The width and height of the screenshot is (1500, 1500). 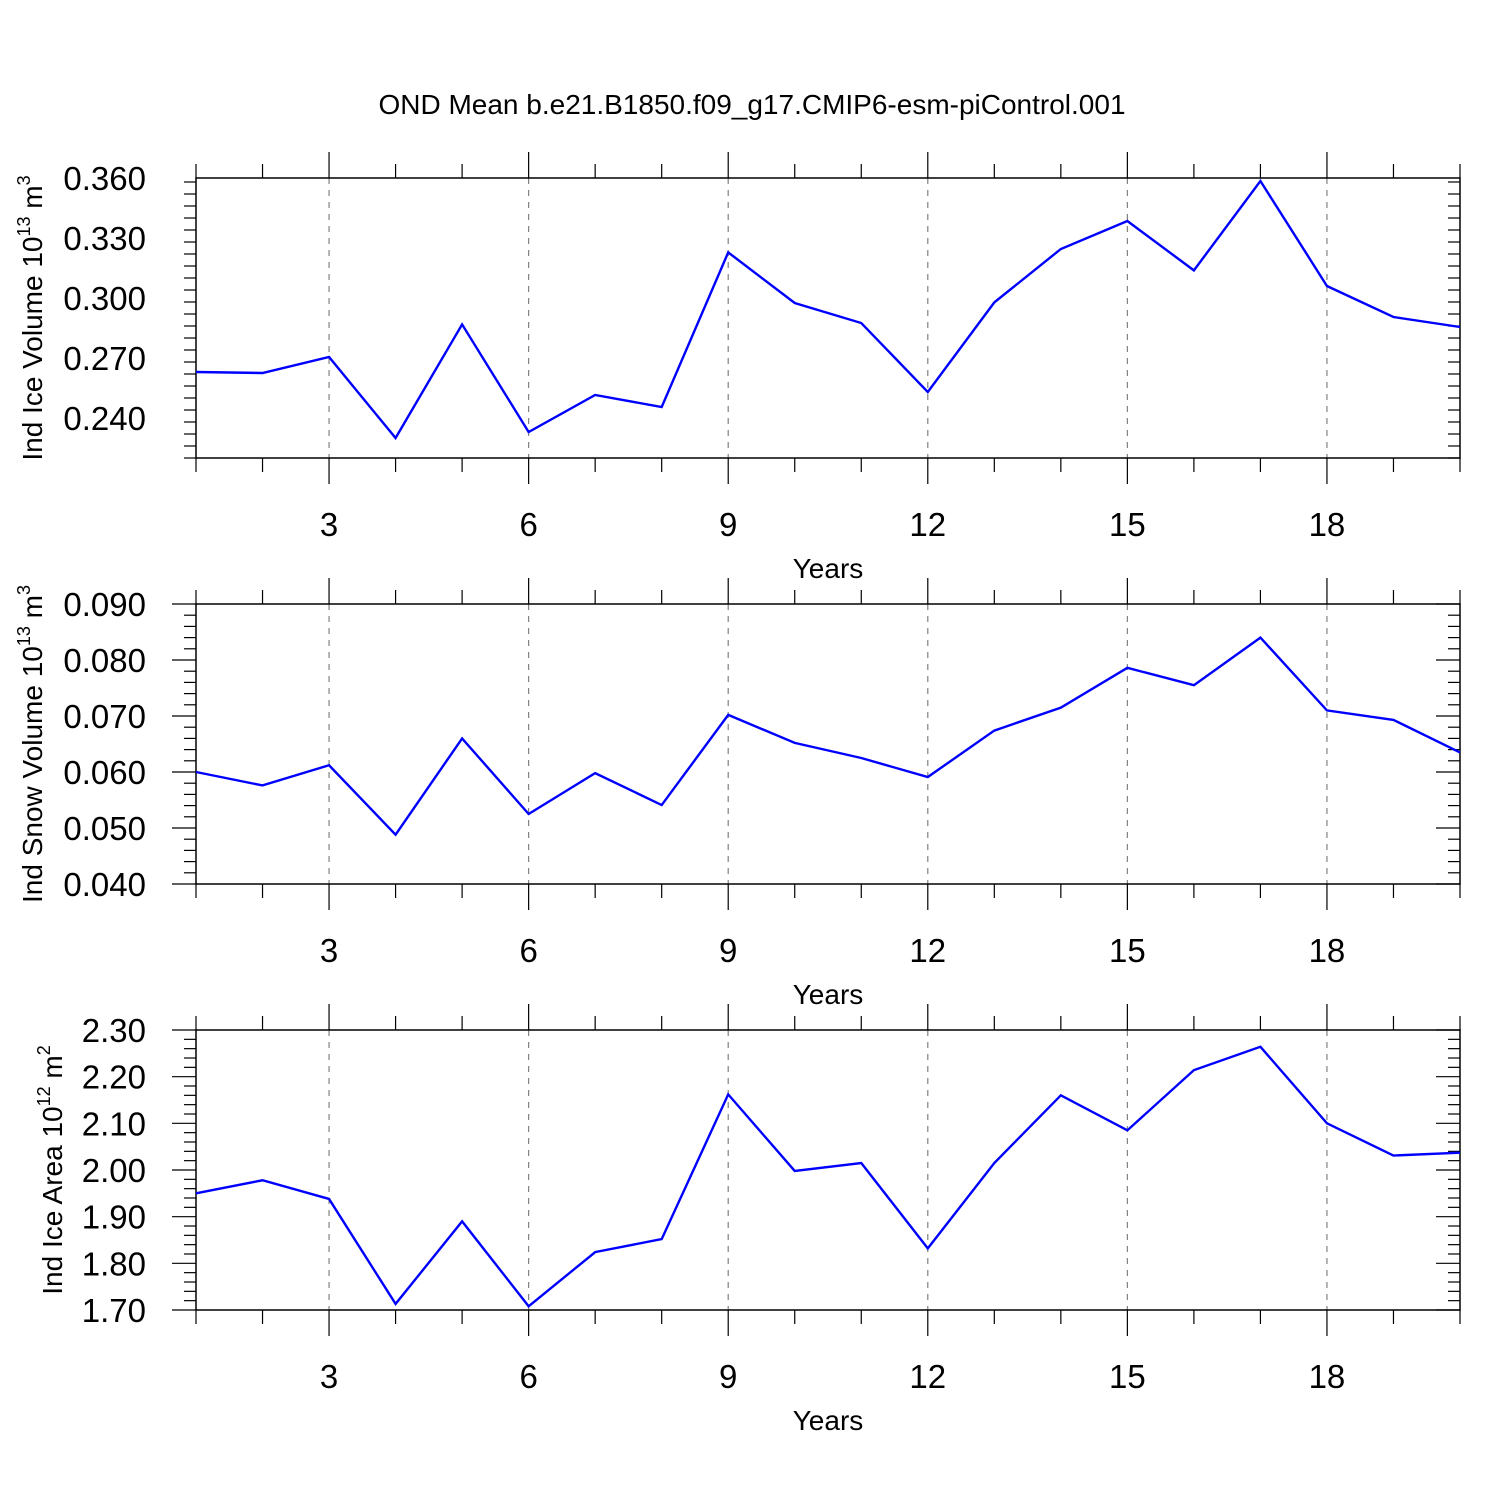 What do you see at coordinates (114, 1217) in the screenshot?
I see `y-tick-label: 1.90` at bounding box center [114, 1217].